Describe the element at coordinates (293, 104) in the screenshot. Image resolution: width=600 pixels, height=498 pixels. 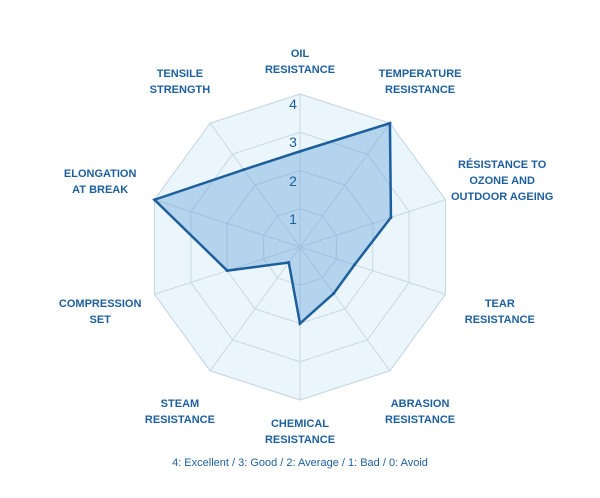
I see `tick-label: 4` at that location.